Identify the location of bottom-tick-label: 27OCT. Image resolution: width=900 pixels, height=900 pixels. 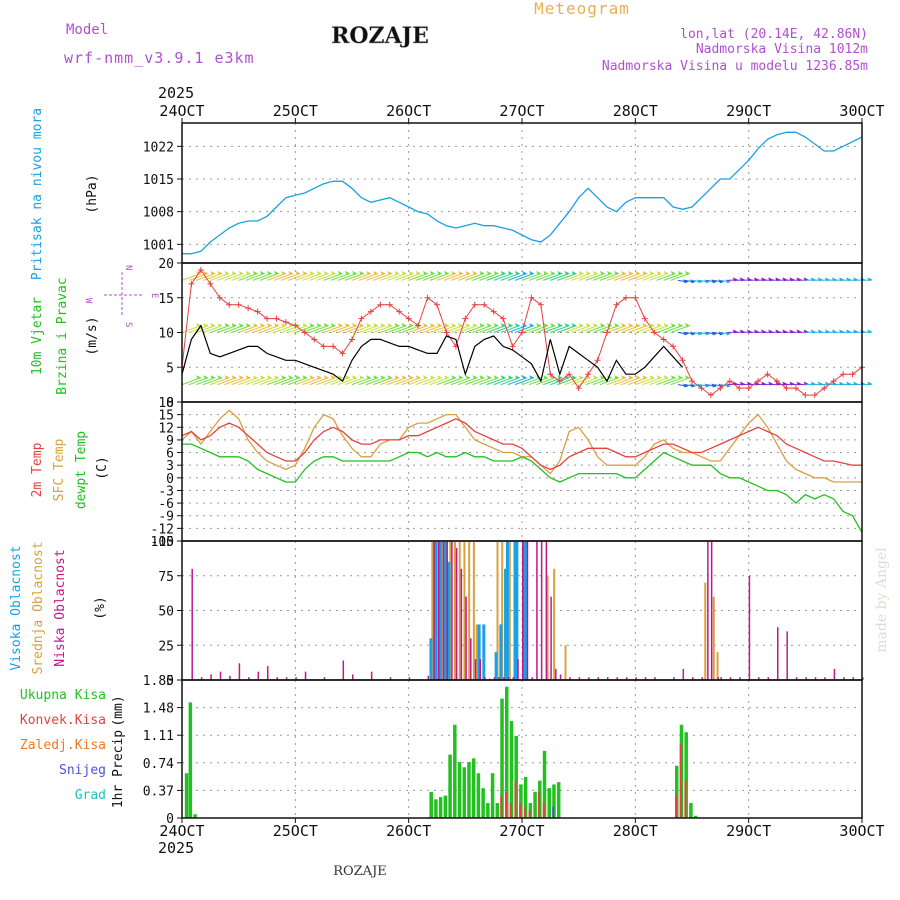
(521, 831).